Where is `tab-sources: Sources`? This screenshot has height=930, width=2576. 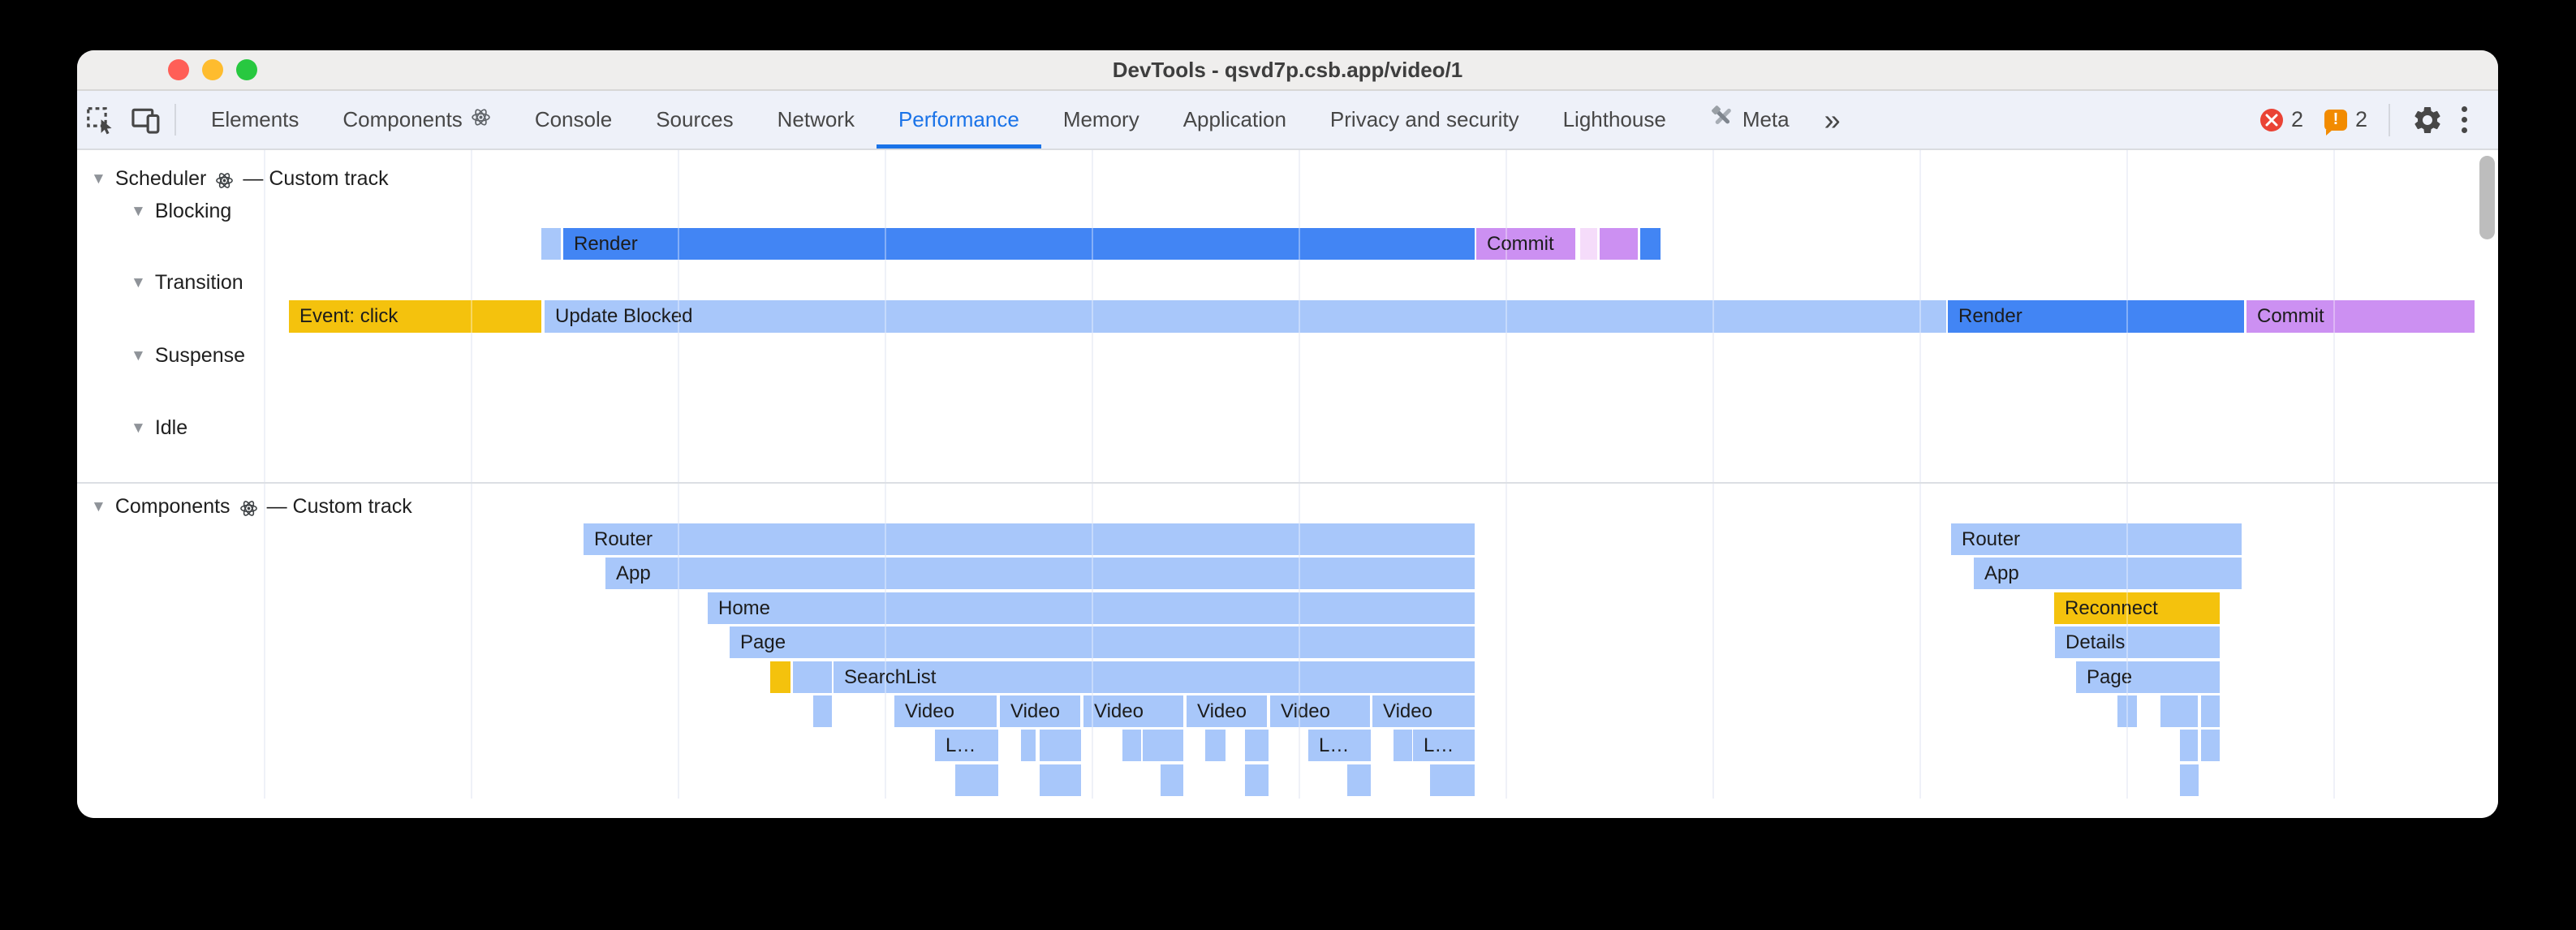
tab-sources: Sources is located at coordinates (695, 120).